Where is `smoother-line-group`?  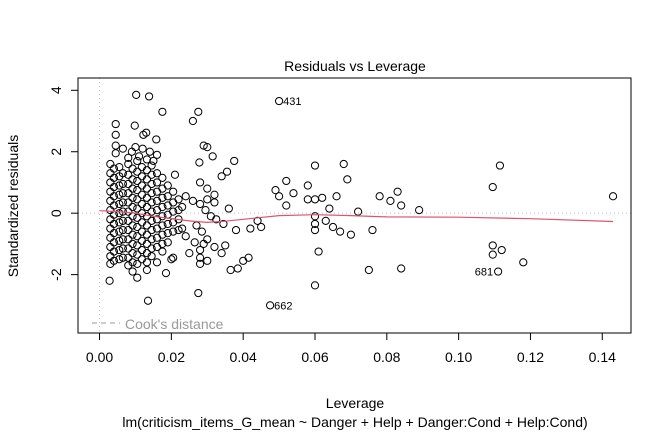
smoother-line-group is located at coordinates (356, 217).